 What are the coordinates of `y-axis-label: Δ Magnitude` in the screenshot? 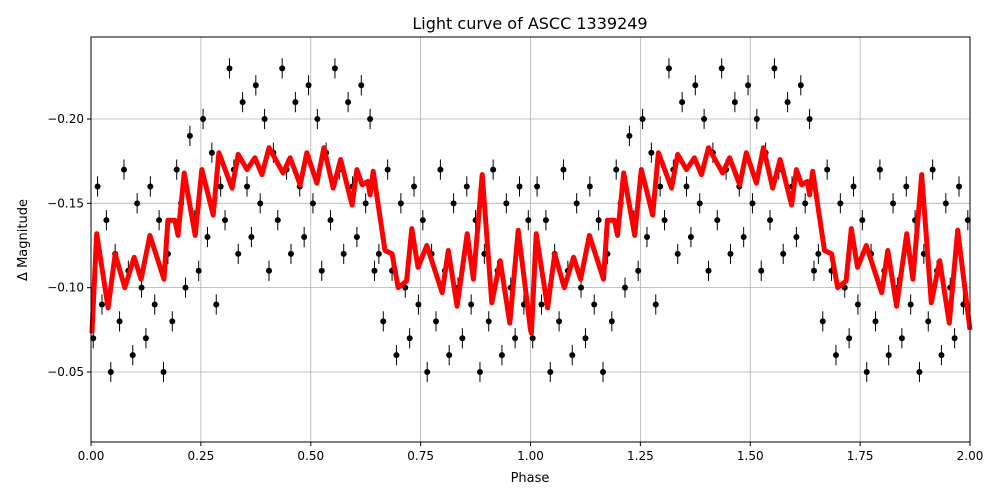 It's located at (23, 240).